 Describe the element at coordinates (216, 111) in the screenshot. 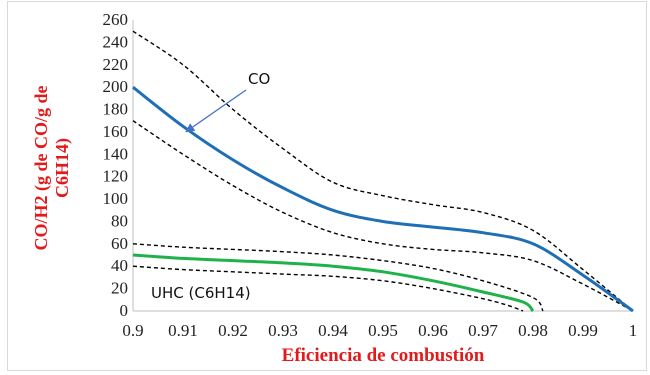

I see `annotation-co-arrow` at that location.